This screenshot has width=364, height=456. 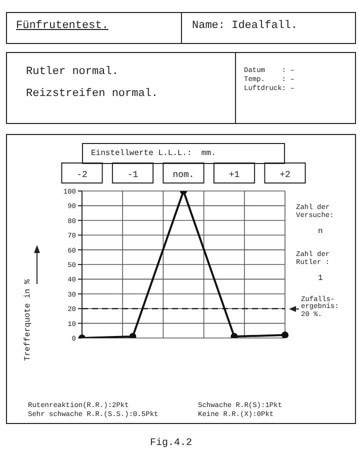 I want to click on point, so click(x=285, y=335).